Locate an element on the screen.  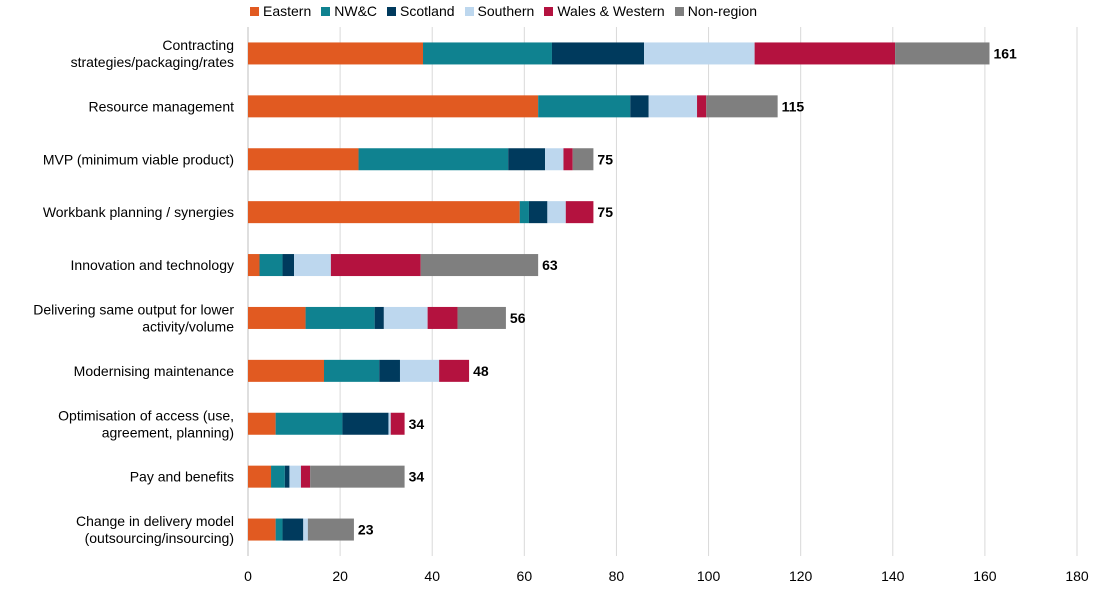
legend-item: Southern is located at coordinates (499, 11).